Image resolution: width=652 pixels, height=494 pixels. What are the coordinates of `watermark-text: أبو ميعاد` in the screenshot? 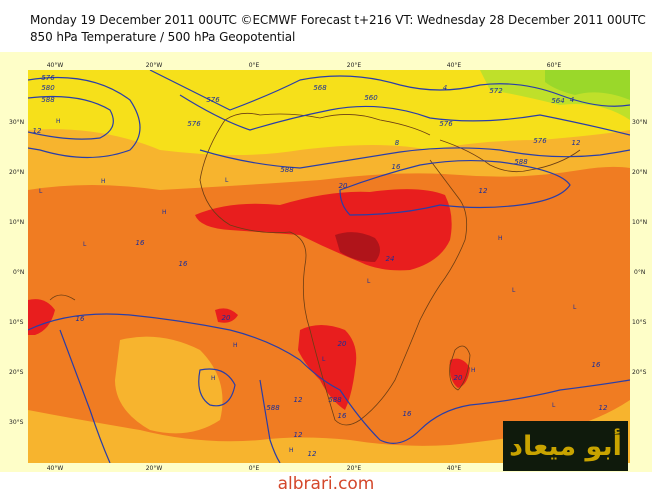 It's located at (565, 446).